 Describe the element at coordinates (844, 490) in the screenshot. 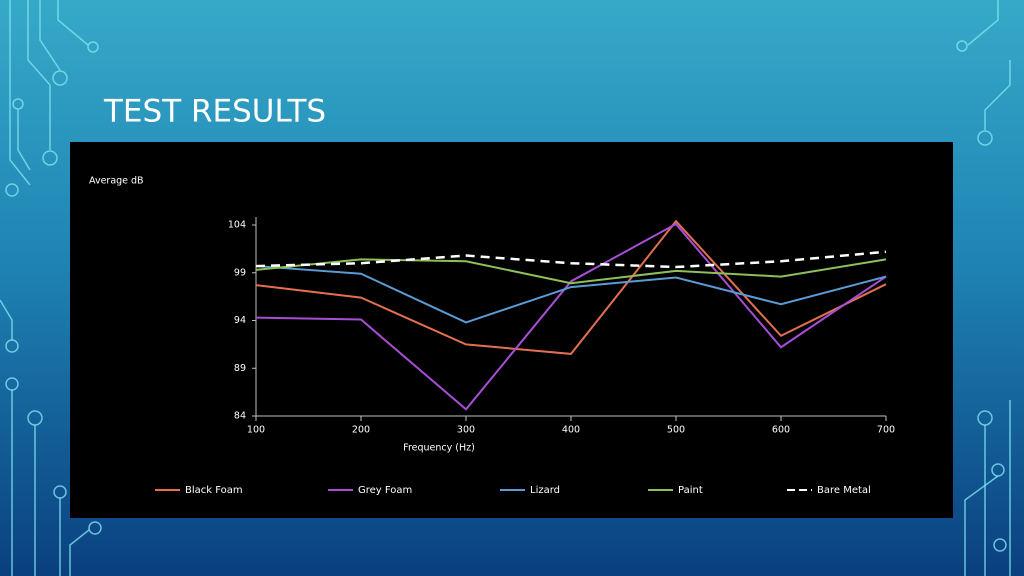

I see `legend-label: Bare Metal` at that location.